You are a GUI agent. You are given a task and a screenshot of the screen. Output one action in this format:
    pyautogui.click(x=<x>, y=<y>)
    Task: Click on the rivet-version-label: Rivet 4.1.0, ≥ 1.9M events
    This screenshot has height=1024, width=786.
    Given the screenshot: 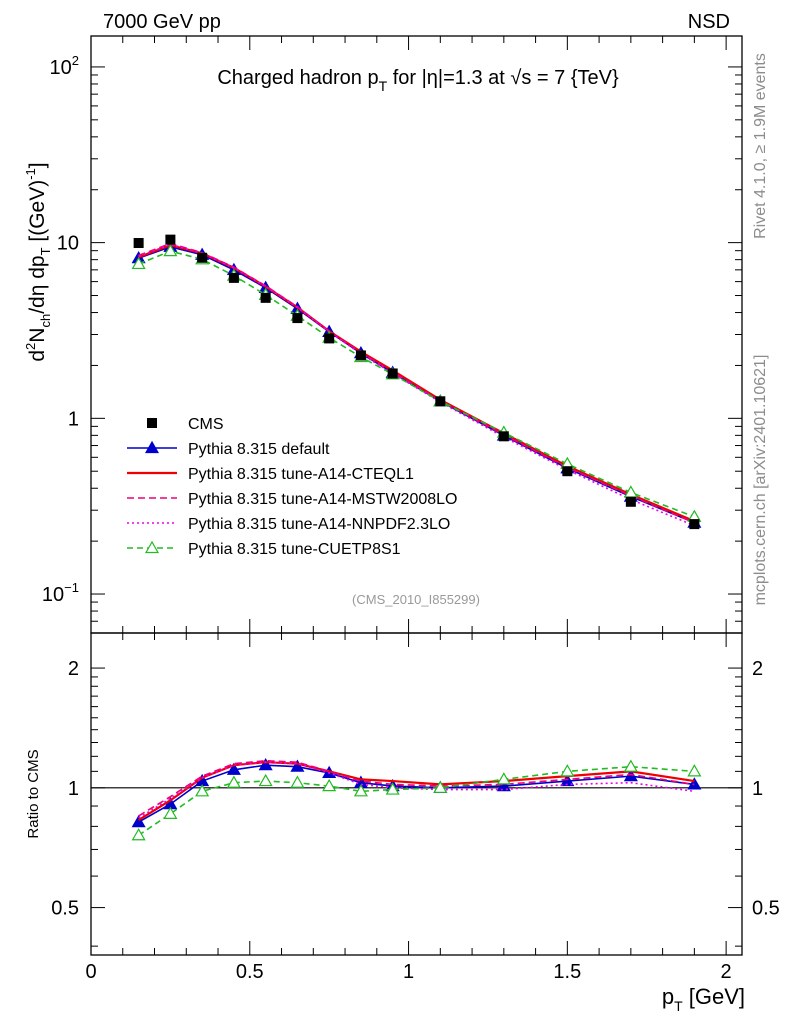 What is the action you would take?
    pyautogui.click(x=760, y=146)
    